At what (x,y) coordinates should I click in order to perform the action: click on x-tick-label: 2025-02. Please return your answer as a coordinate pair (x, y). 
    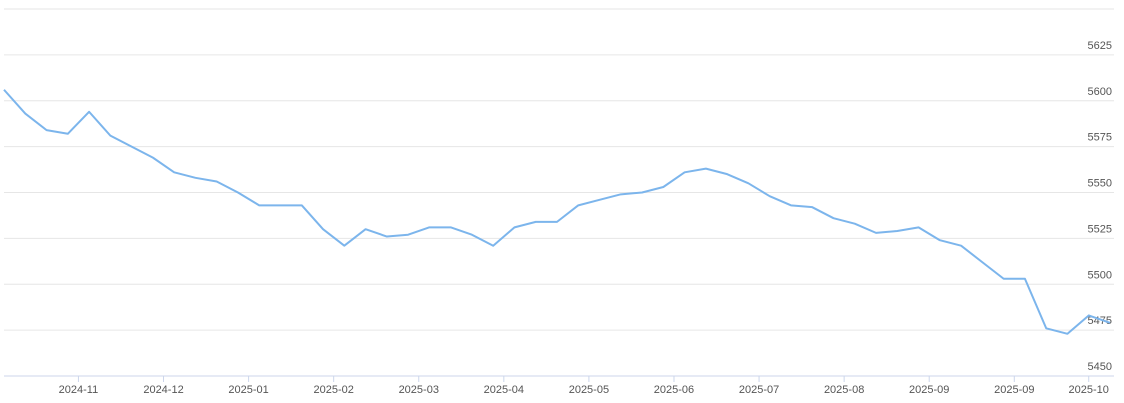
    Looking at the image, I should click on (333, 390).